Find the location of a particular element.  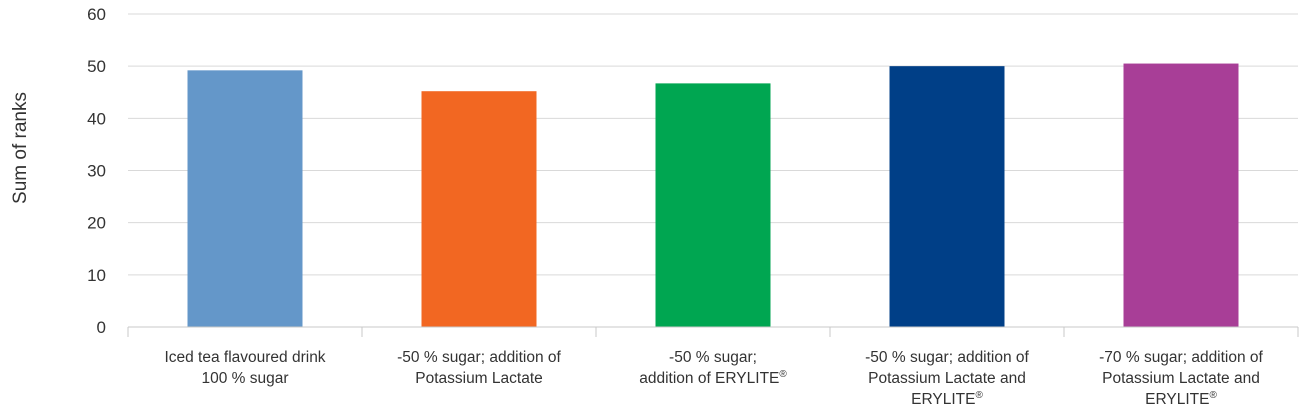

y-axis-label: Sum of ranks is located at coordinates (20, 148).